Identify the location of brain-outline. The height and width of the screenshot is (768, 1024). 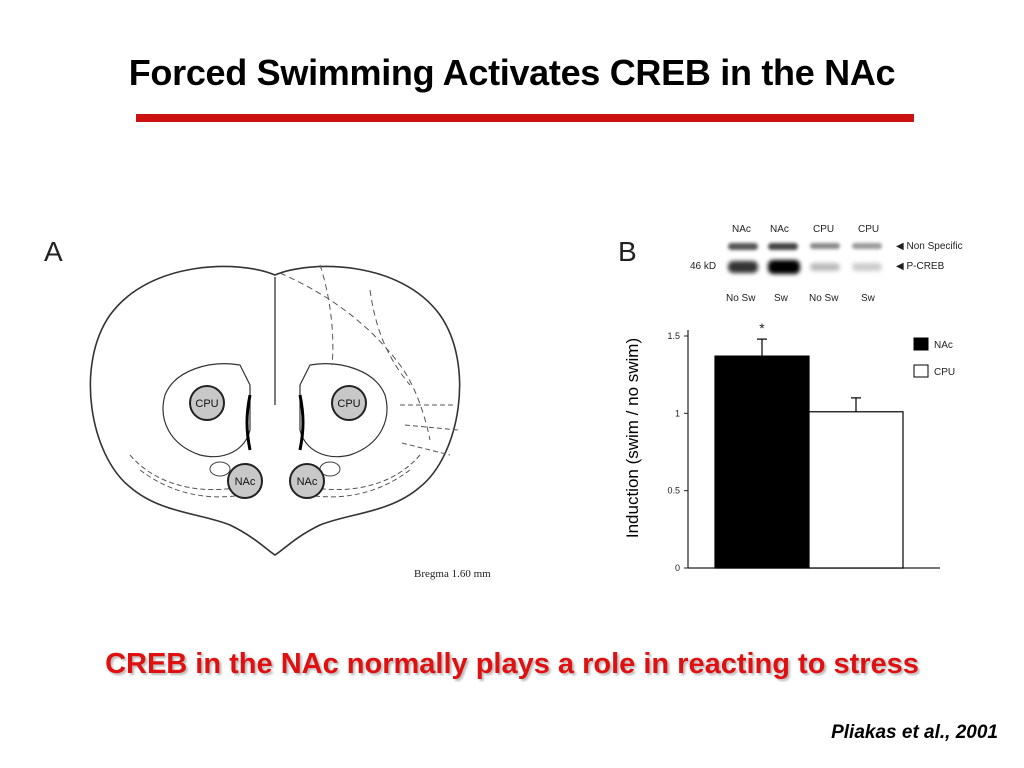
(275, 410).